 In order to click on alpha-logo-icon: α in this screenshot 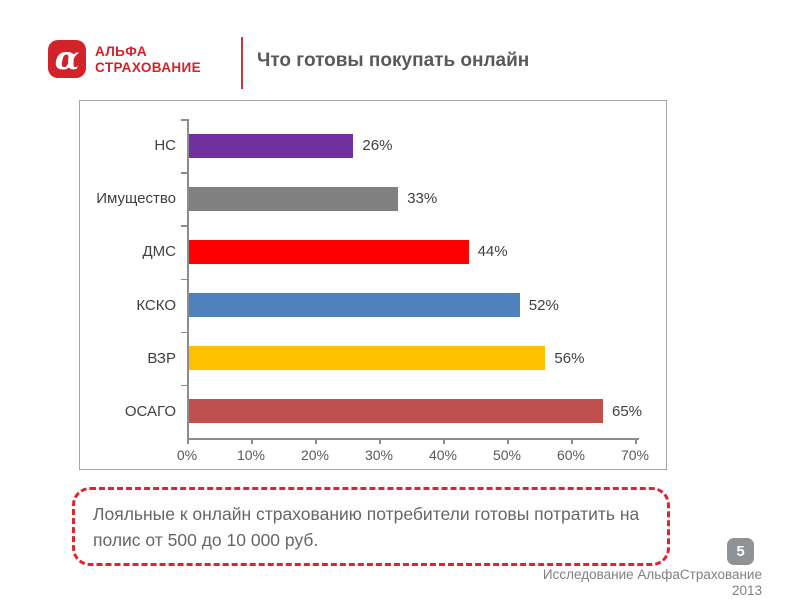, I will do `click(67, 58)`.